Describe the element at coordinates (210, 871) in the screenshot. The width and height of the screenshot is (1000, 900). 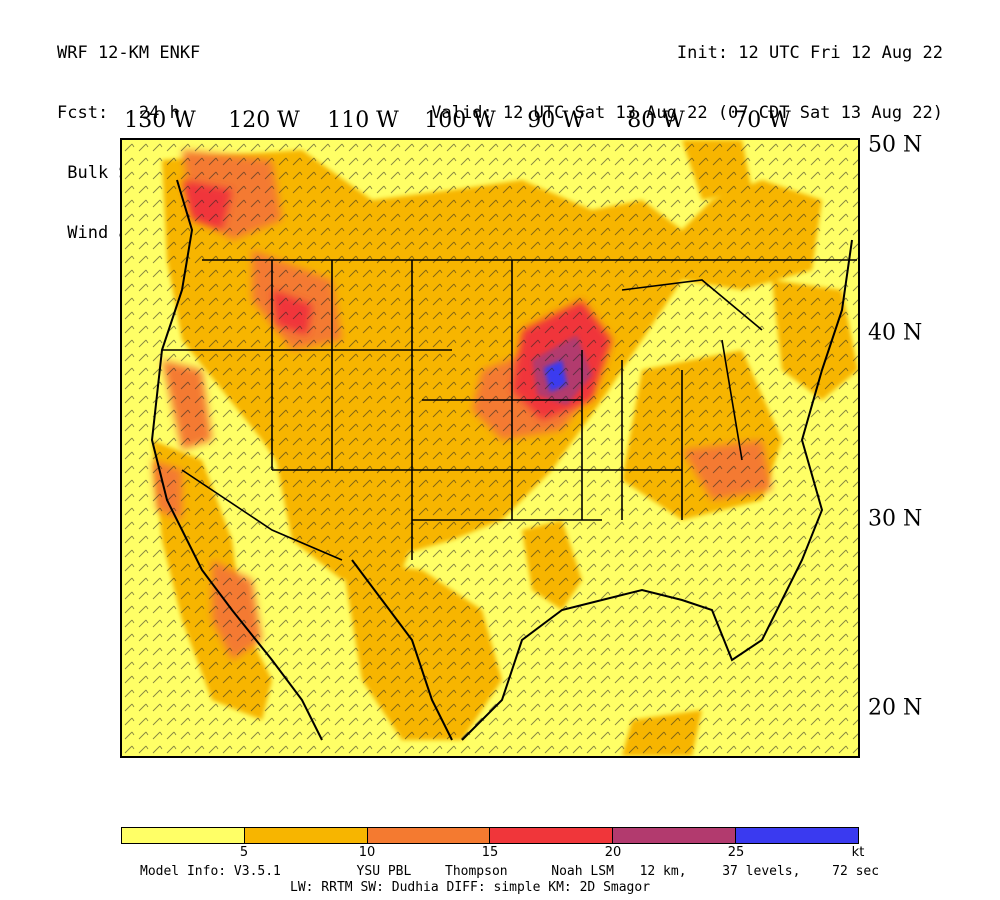
I see `model-version: Model Info: V3.5.1` at that location.